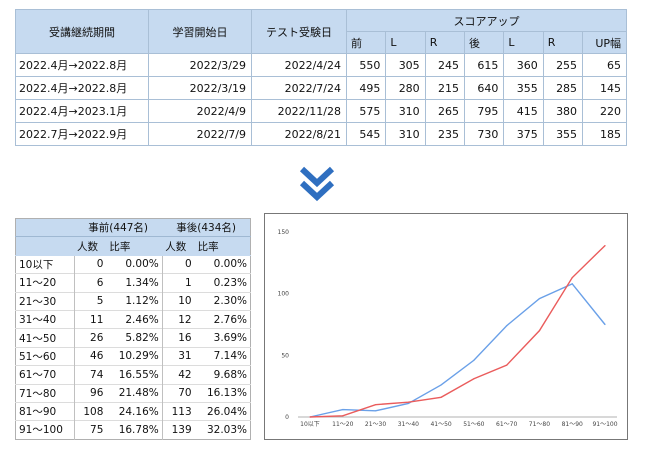 The height and width of the screenshot is (450, 650). Describe the element at coordinates (473, 424) in the screenshot. I see `x-tick-label: 51～60` at that location.